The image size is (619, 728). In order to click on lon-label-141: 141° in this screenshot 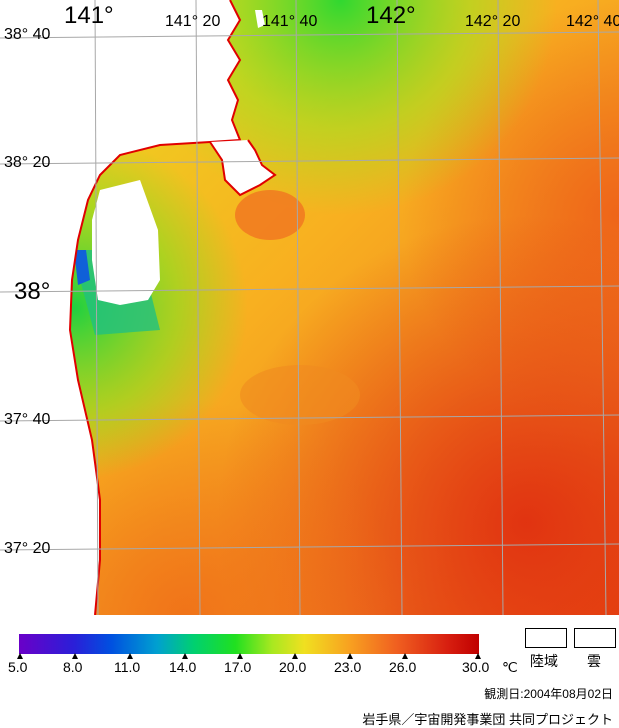, I will do `click(89, 15)`.